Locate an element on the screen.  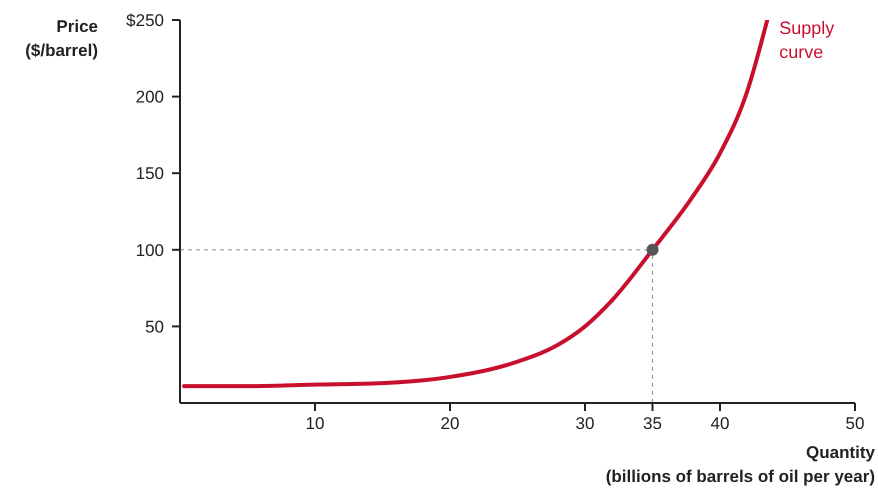
x-tick-label: 10 is located at coordinates (315, 424).